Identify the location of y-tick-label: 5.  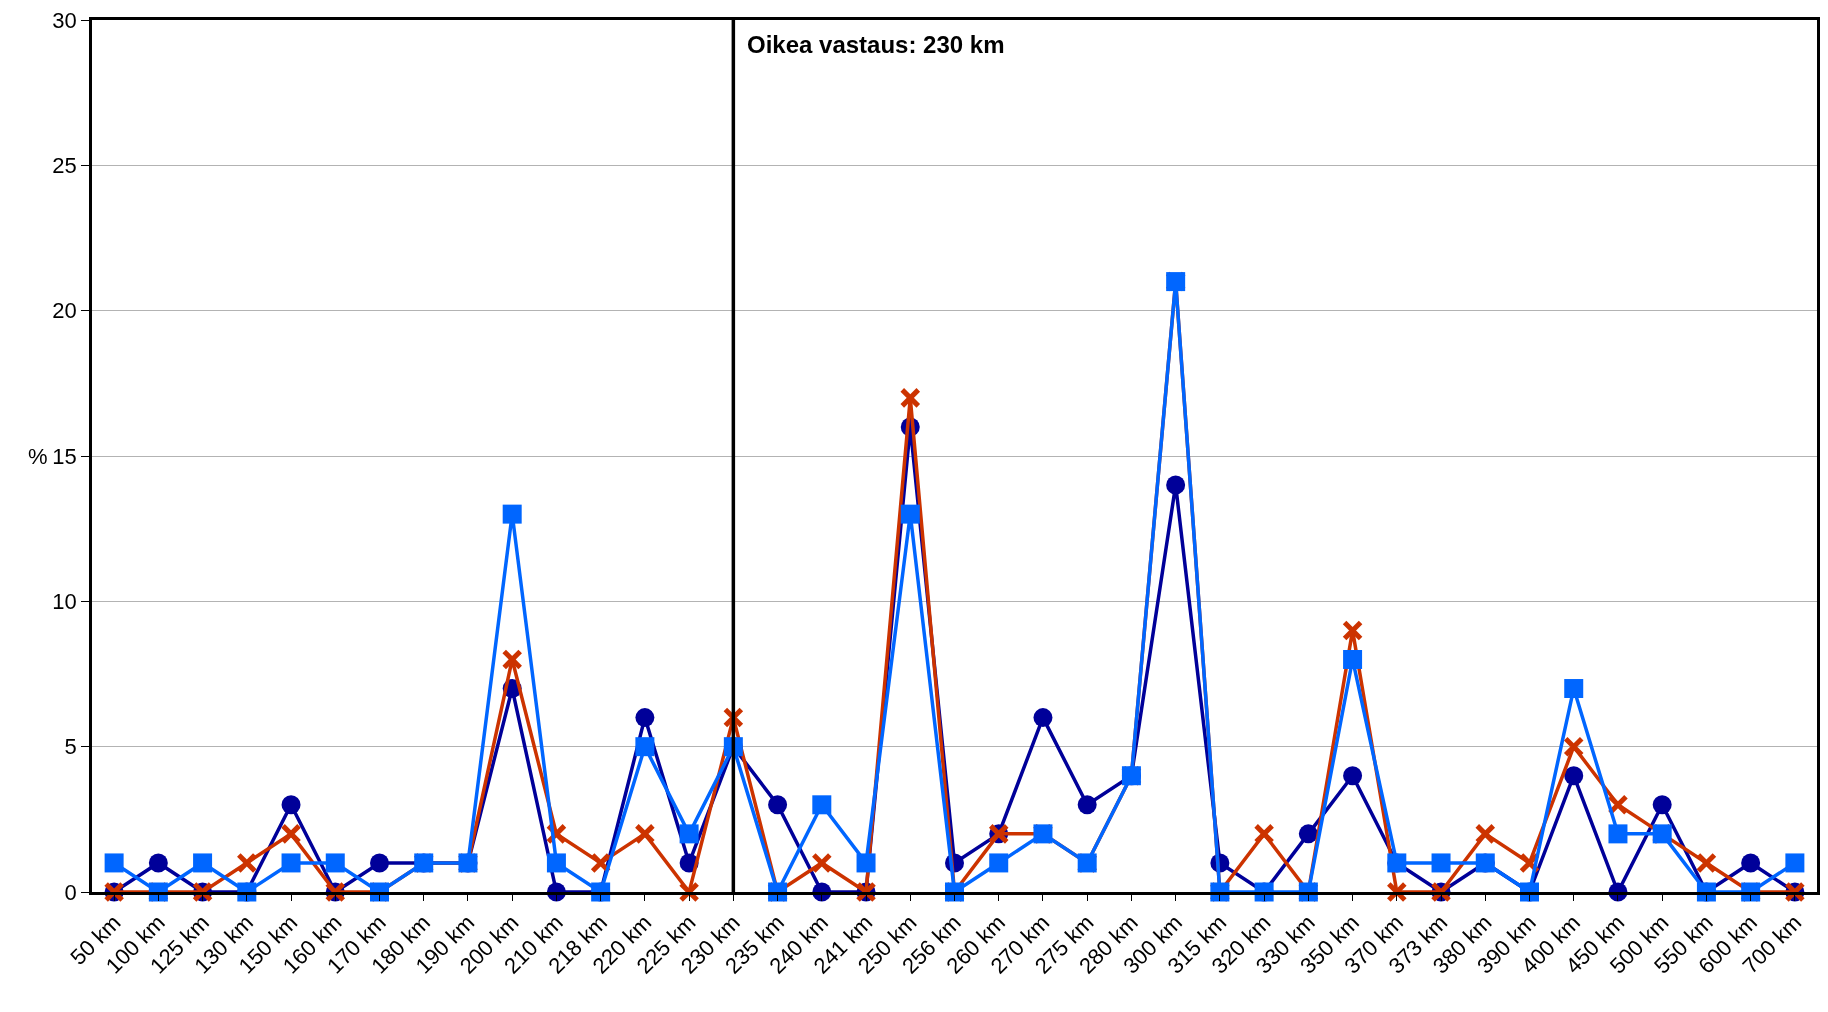
(70, 747).